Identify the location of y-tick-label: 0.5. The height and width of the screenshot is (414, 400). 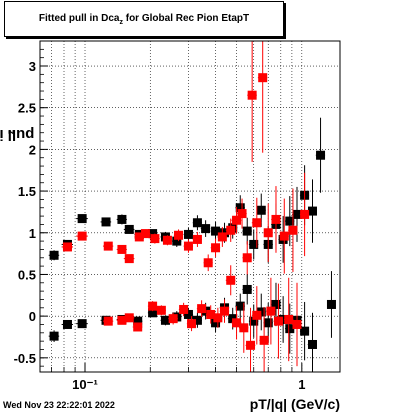
(27, 274).